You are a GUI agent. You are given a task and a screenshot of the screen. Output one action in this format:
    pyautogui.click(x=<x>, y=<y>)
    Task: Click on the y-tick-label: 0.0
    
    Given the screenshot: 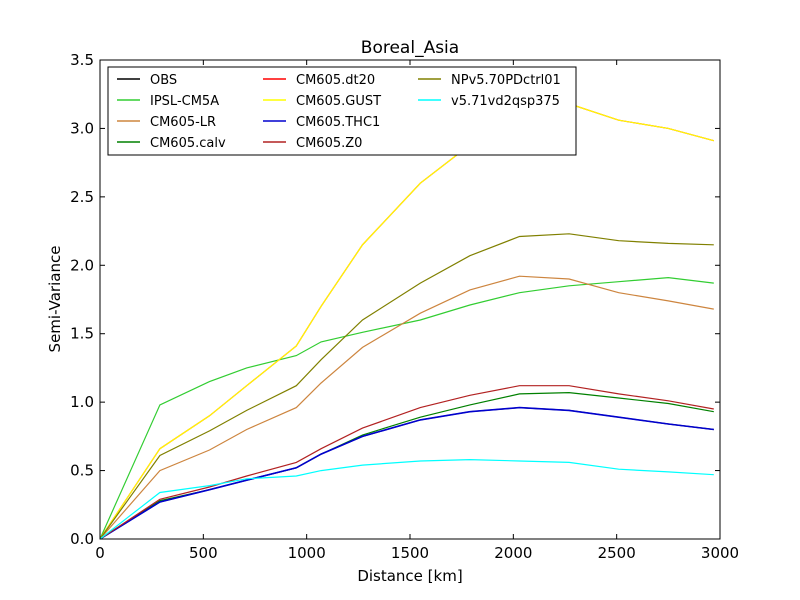 What is the action you would take?
    pyautogui.click(x=82, y=539)
    